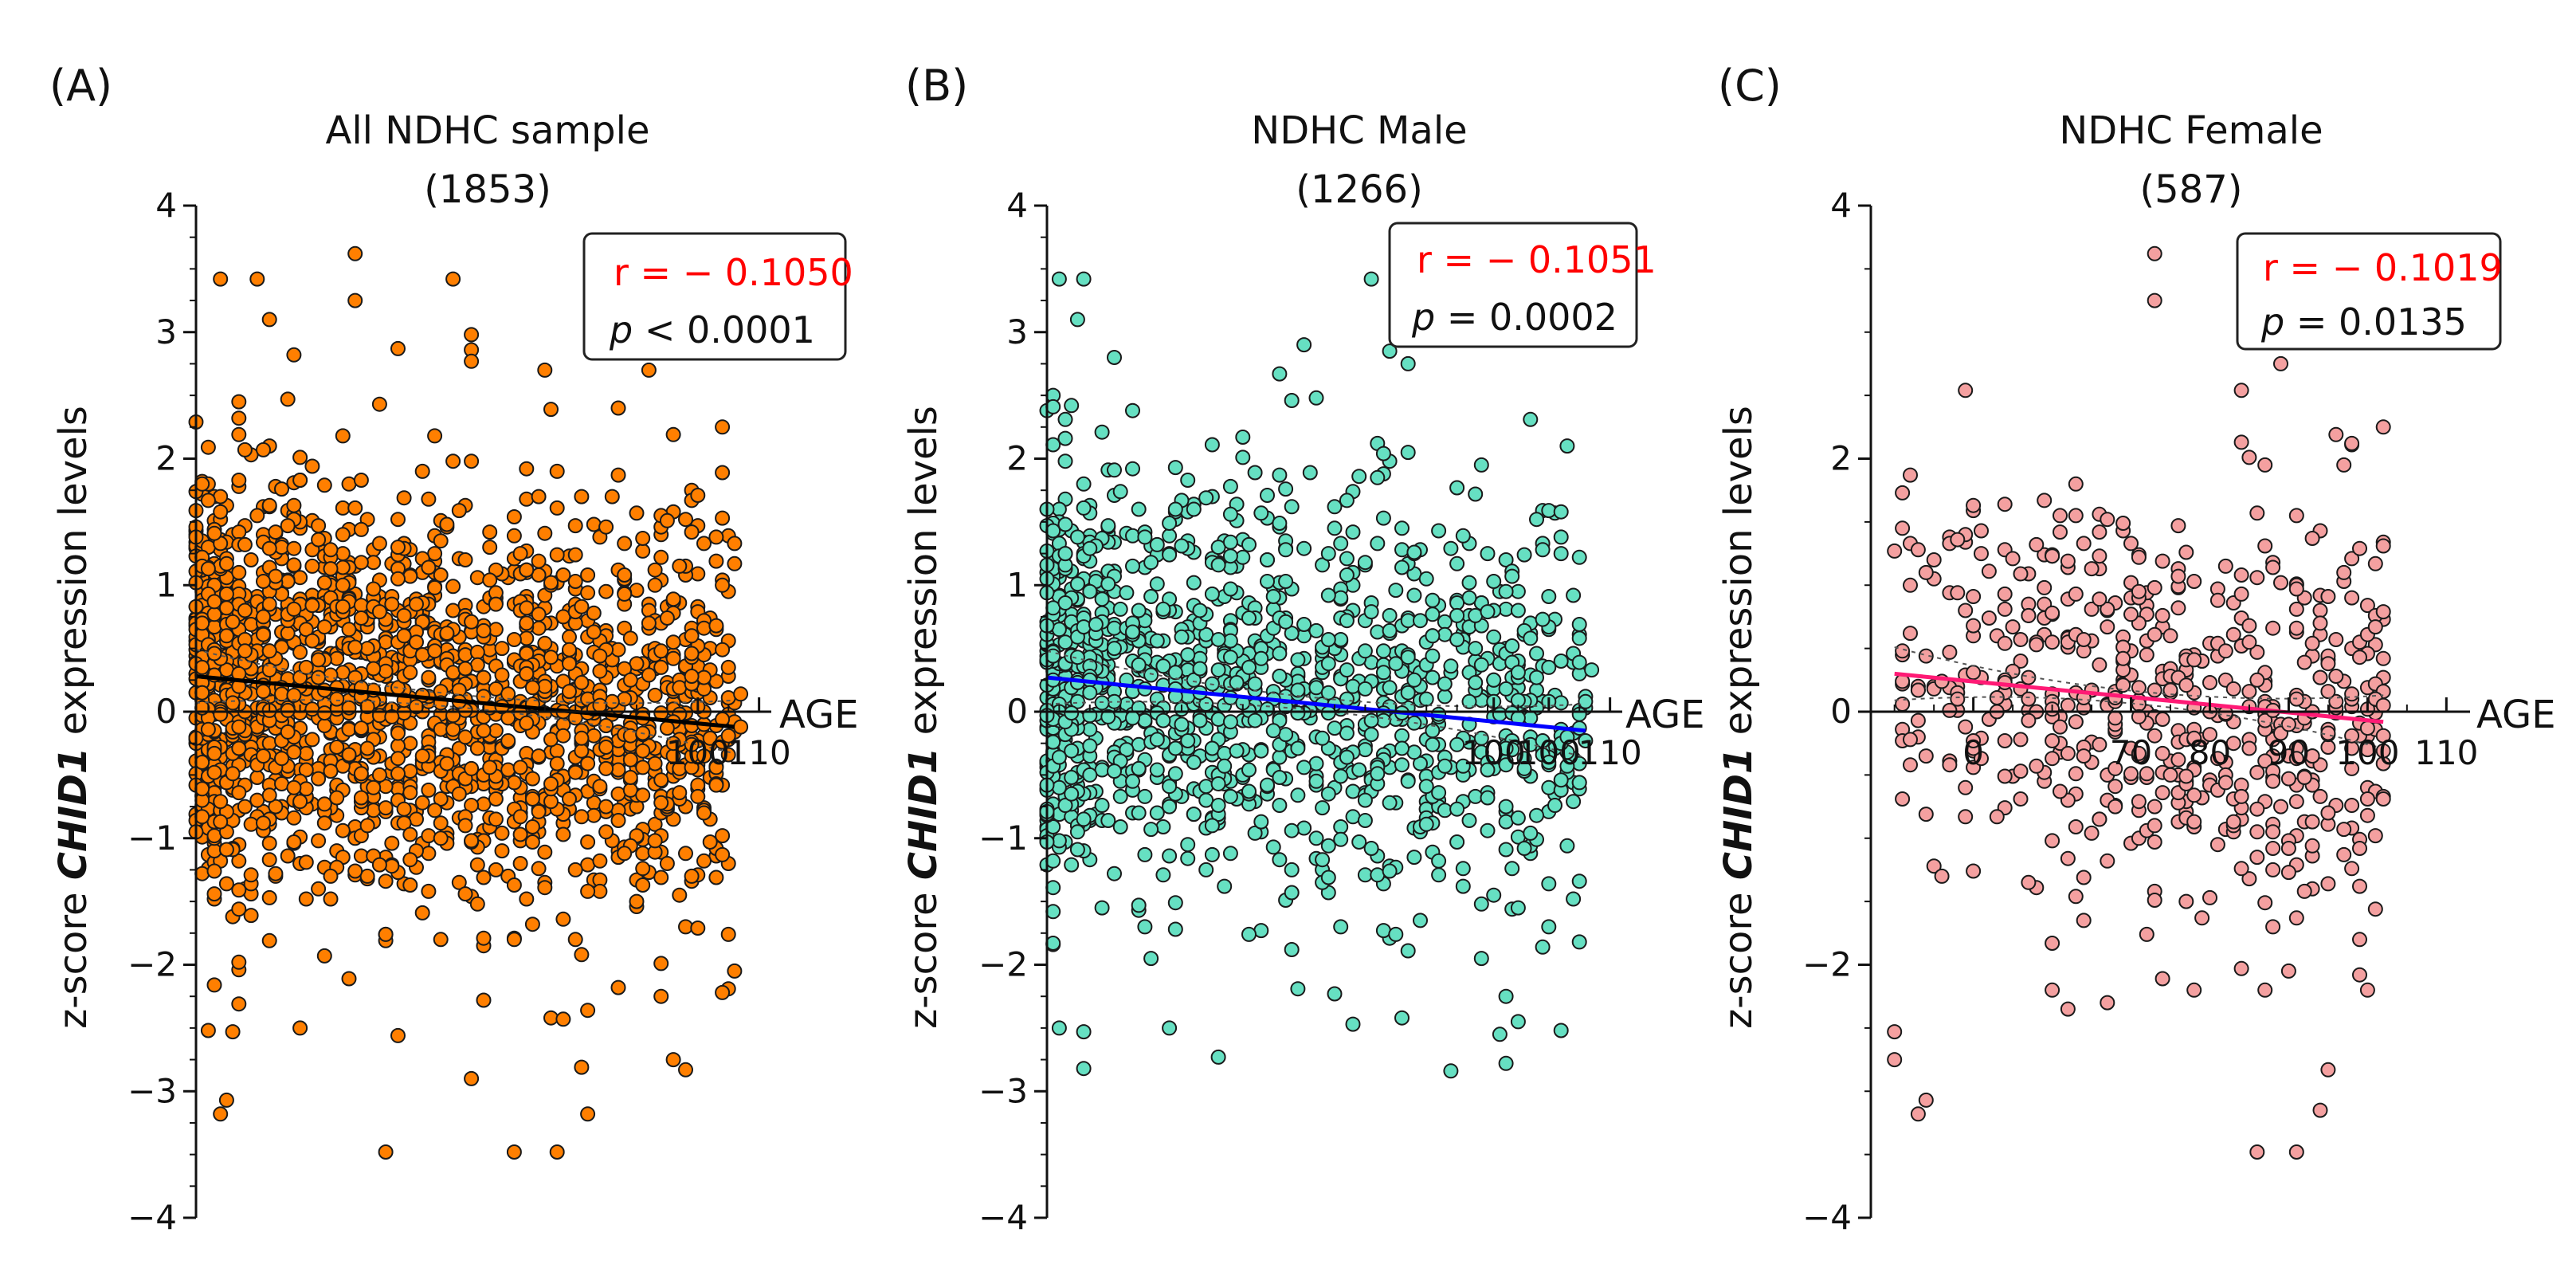 The image size is (2576, 1264). Describe the element at coordinates (923, 718) in the screenshot. I see `panel-b-ylabel: z-score CHID1 expression levels` at that location.